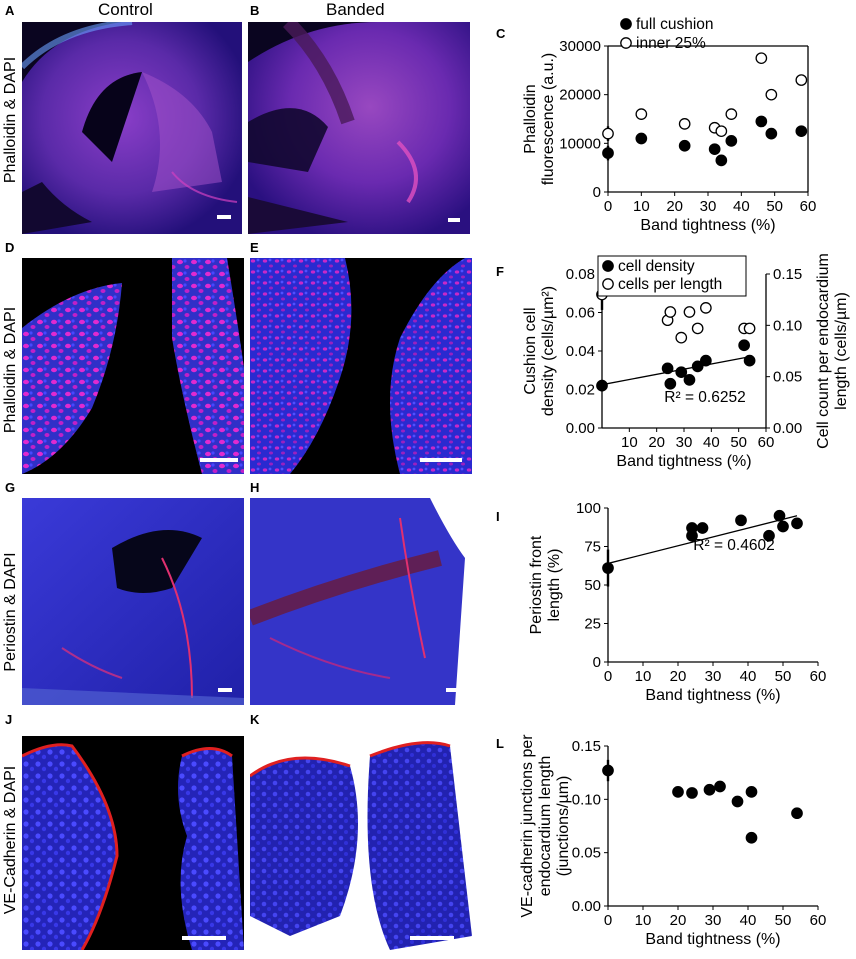 This screenshot has width=856, height=959. Describe the element at coordinates (741, 206) in the screenshot. I see `chart-c-xtick-label: 40` at that location.